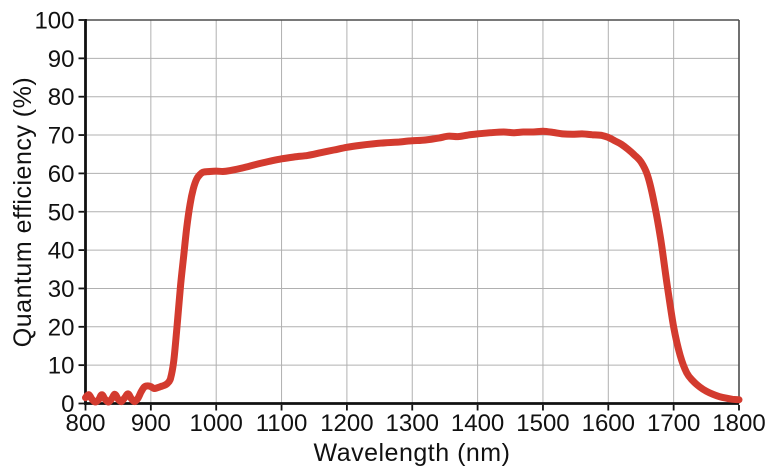  I want to click on x-tick-label: 1600, so click(608, 423).